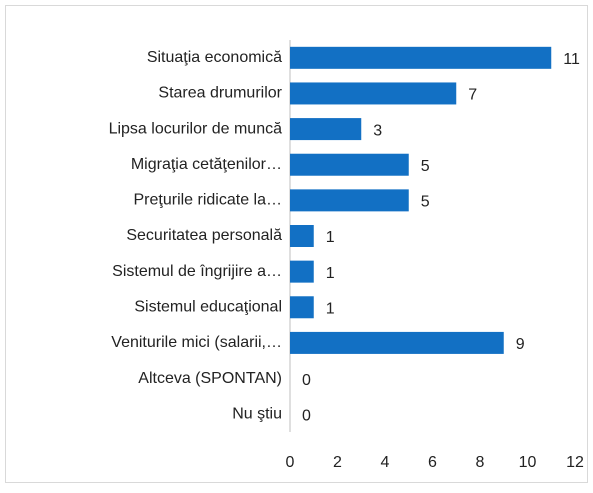 The height and width of the screenshot is (493, 593). Describe the element at coordinates (337, 462) in the screenshot. I see `x-tick-label: 2` at that location.